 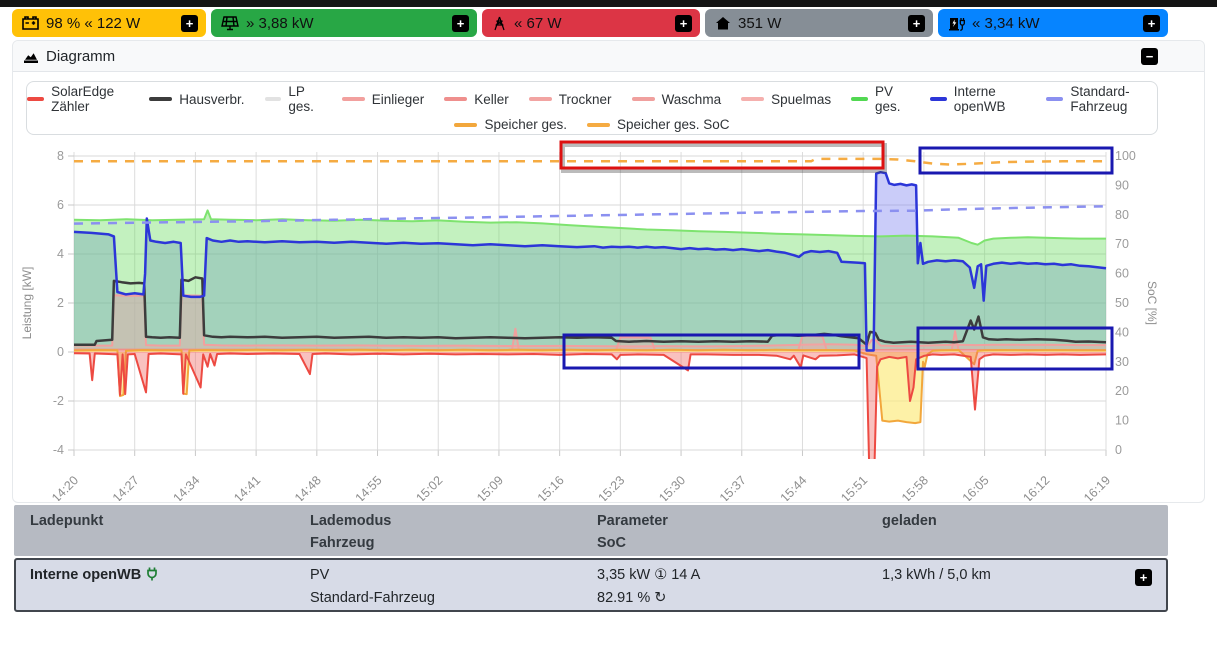 I want to click on legend-item: Hausverbr., so click(x=197, y=99).